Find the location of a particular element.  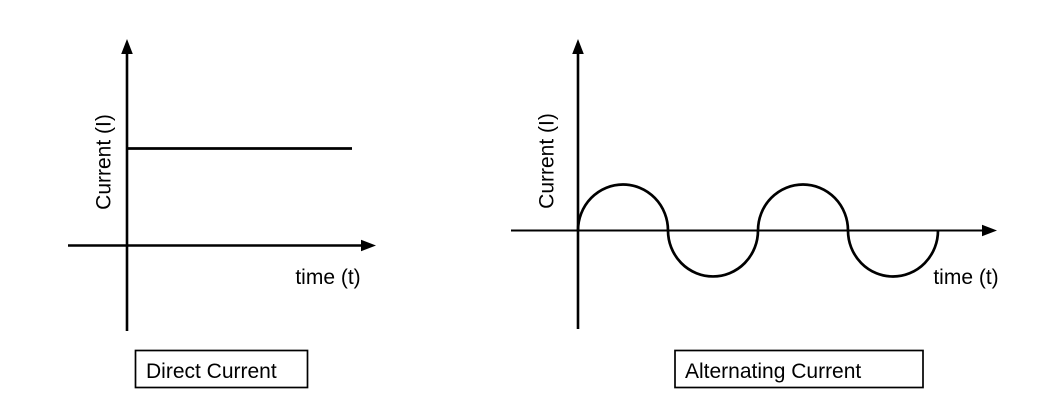

dc-x-axis-arrow-icon is located at coordinates (368, 245).